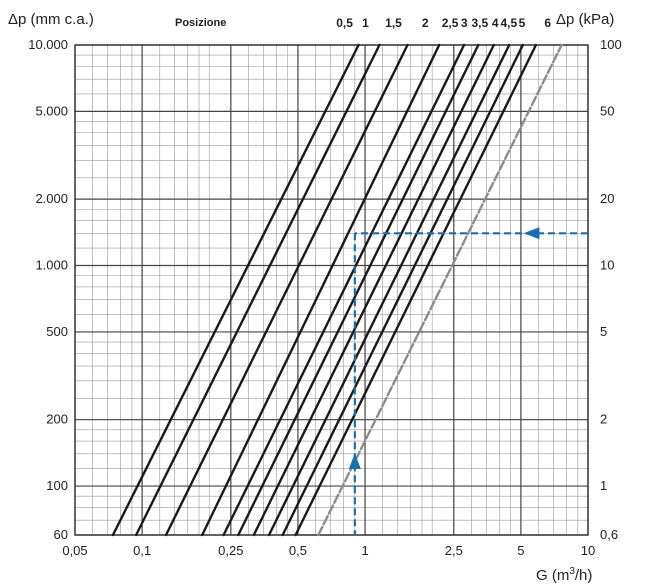 The image size is (650, 588). What do you see at coordinates (344, 23) in the screenshot?
I see `position-label: 0,5` at bounding box center [344, 23].